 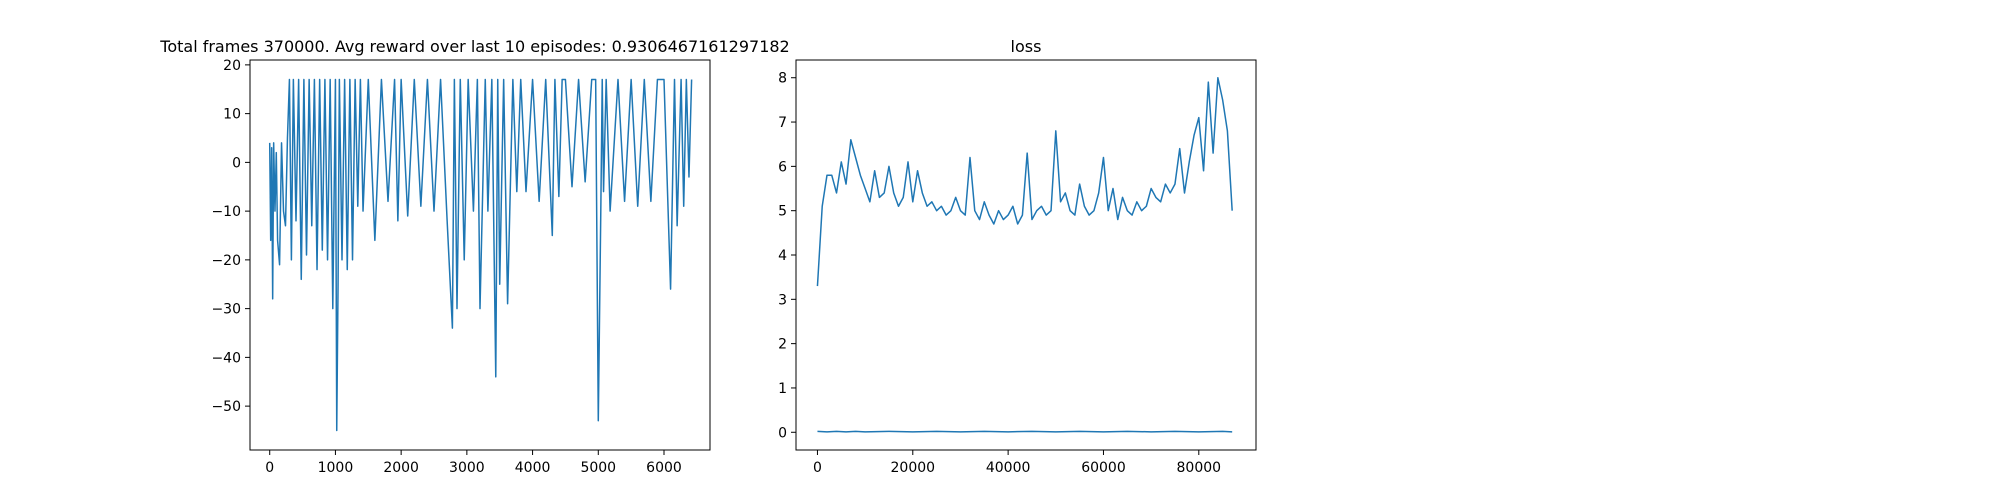 I want to click on loss-y-axis: 0 1 2 3 4 5 6 7 8, so click(x=787, y=256).